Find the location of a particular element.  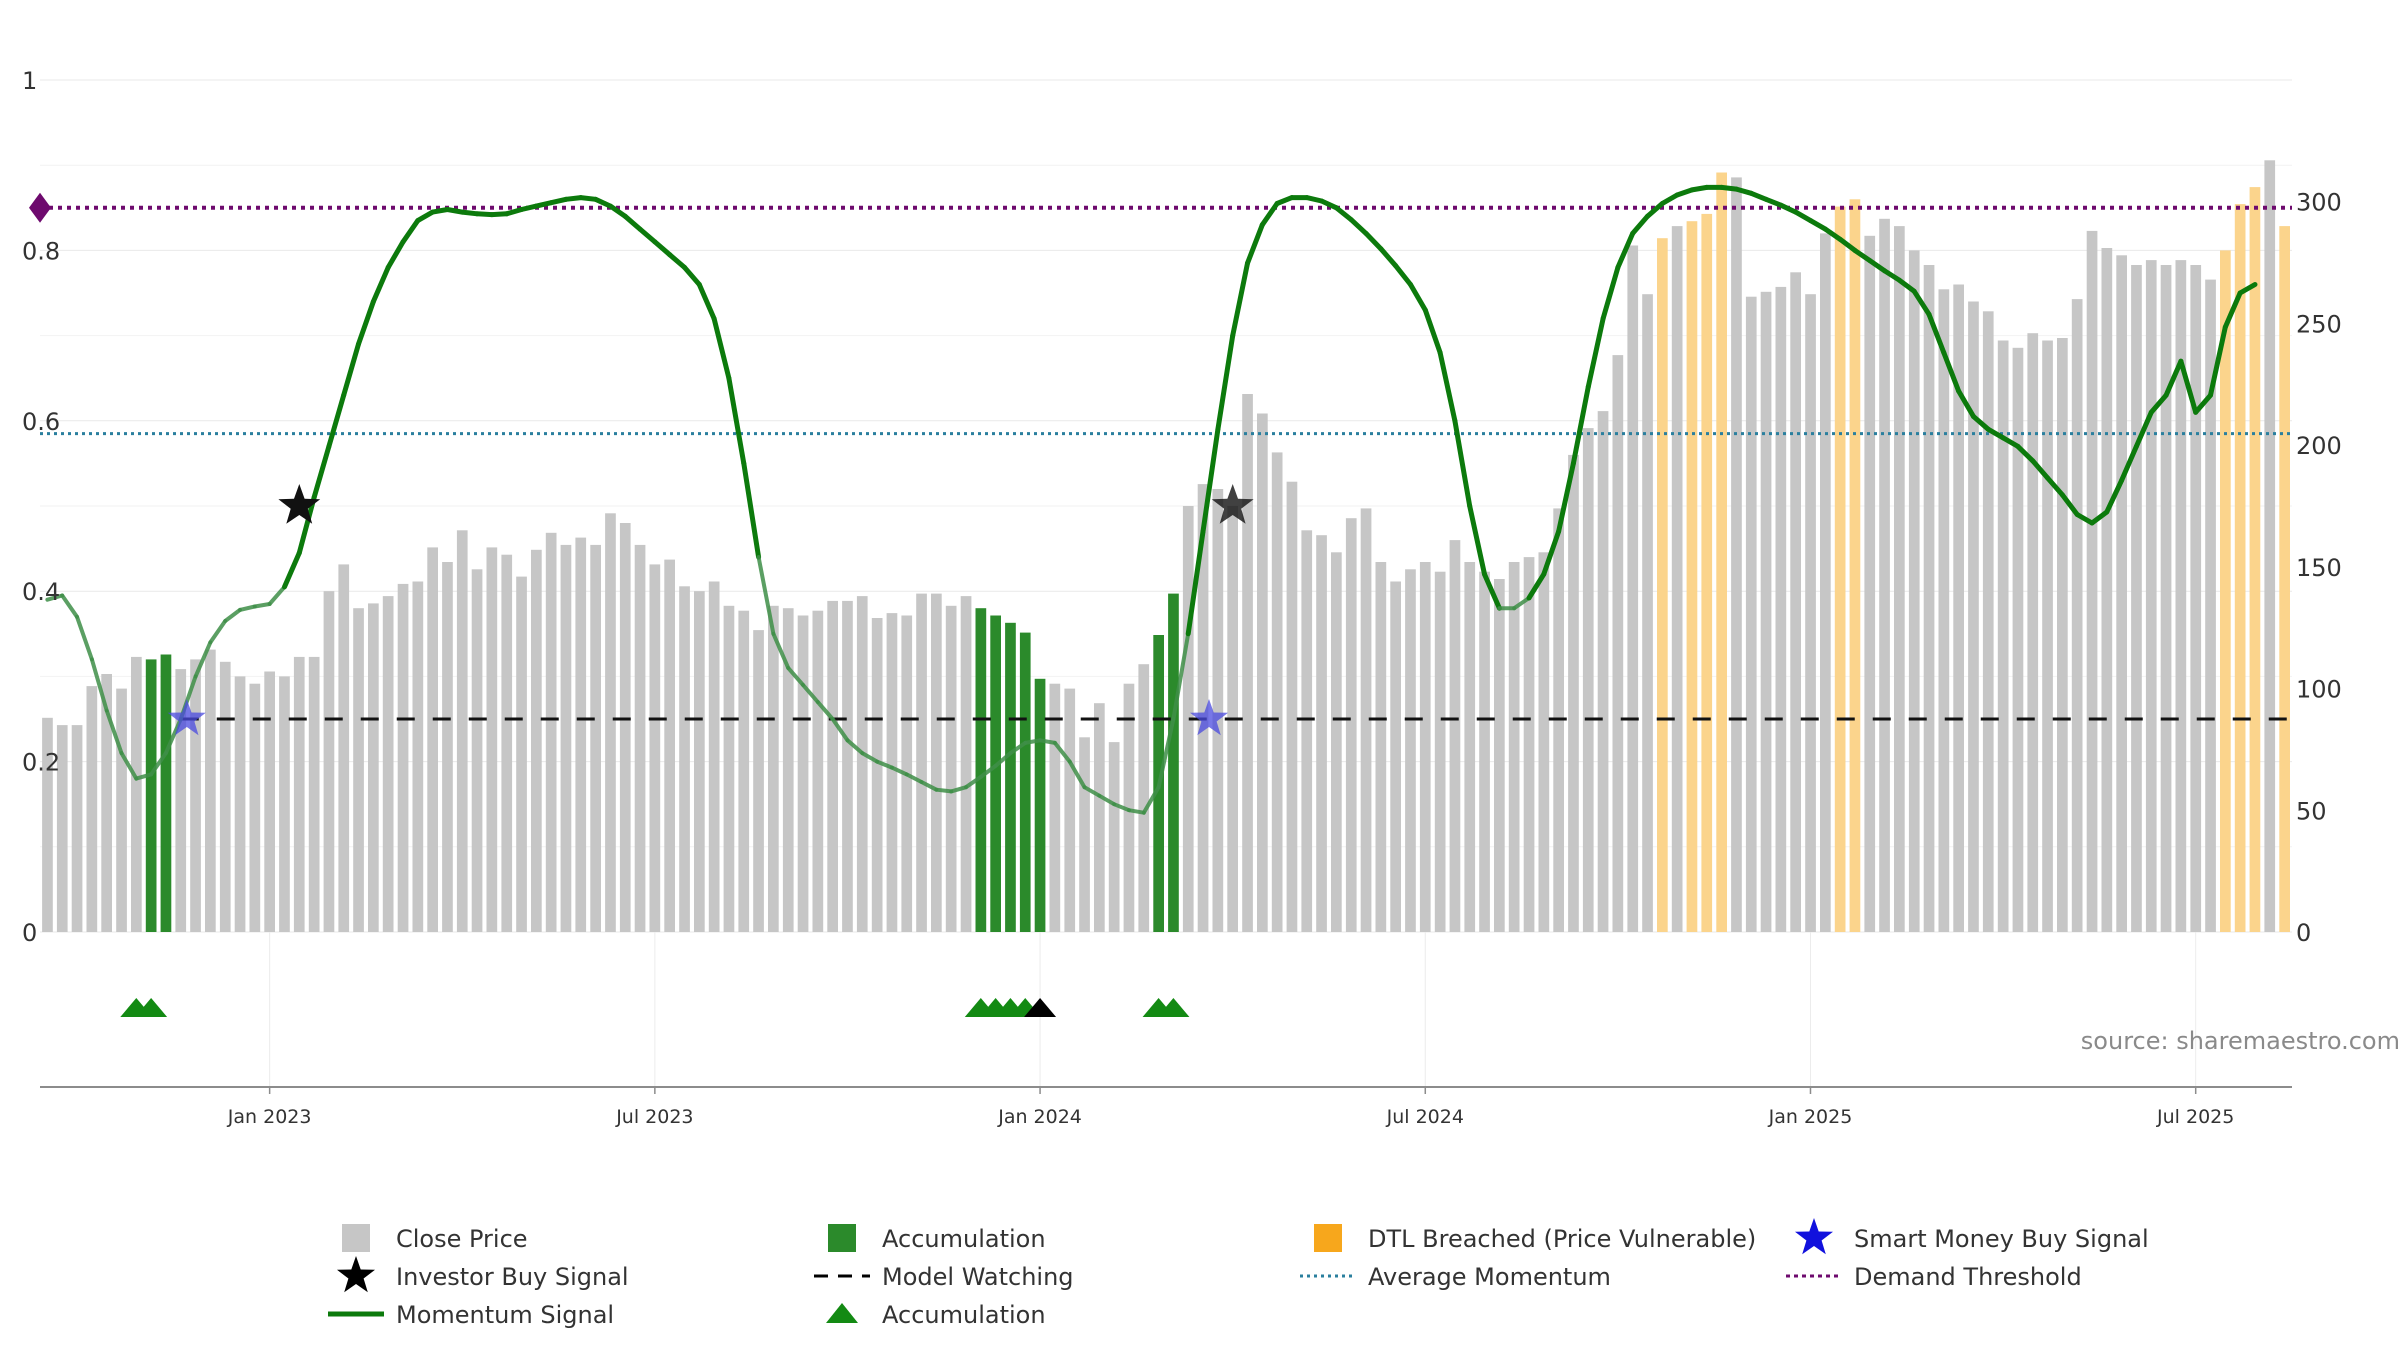

y-left-tick-label: 1 is located at coordinates (29, 81).